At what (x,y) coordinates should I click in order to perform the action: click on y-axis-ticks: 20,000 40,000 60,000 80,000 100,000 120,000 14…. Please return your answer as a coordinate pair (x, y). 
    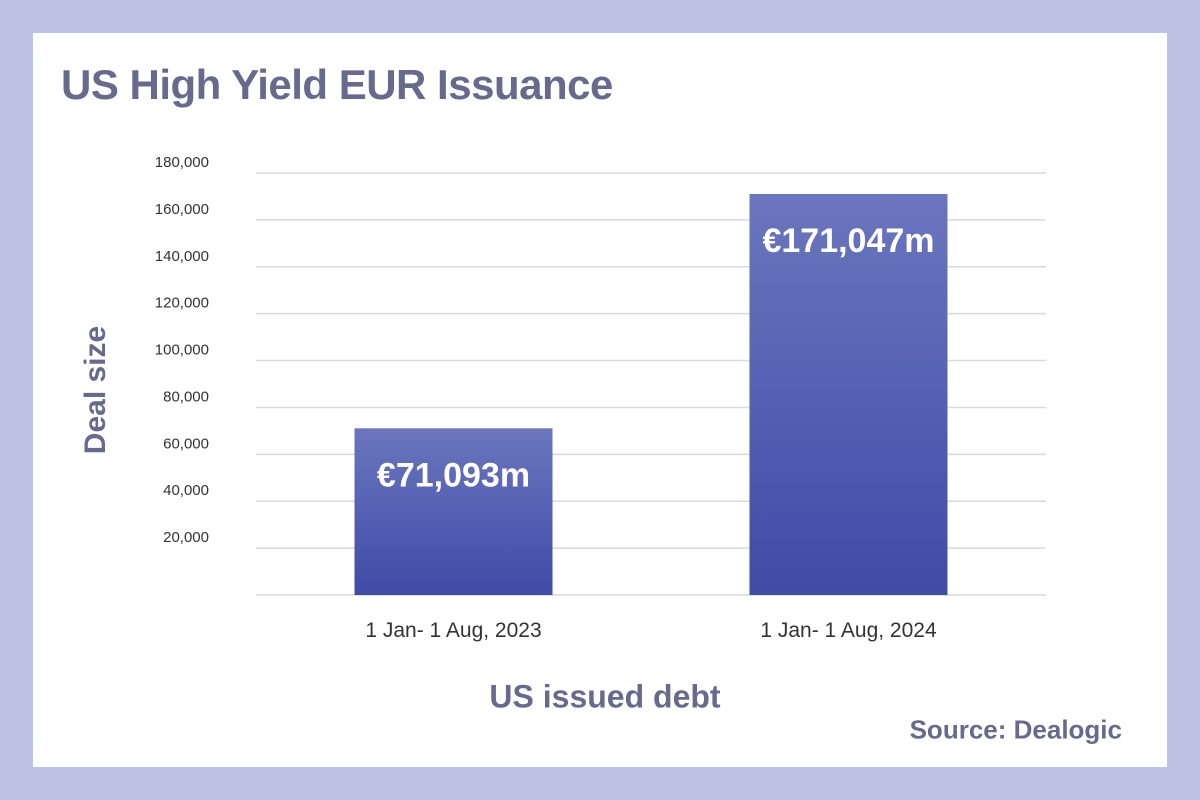
    Looking at the image, I should click on (182, 350).